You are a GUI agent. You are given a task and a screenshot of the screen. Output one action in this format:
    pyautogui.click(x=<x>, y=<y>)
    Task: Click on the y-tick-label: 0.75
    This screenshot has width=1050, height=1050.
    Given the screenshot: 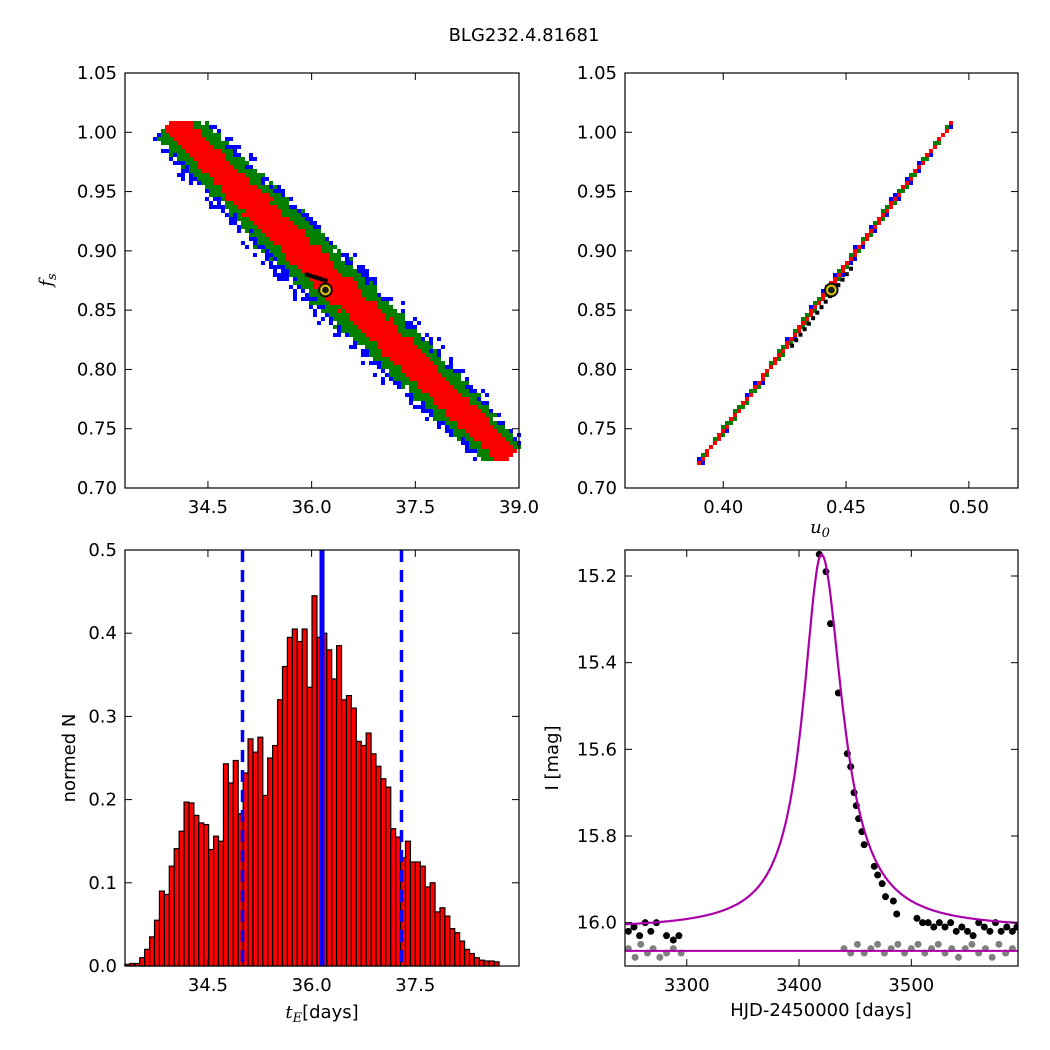 What is the action you would take?
    pyautogui.click(x=597, y=429)
    